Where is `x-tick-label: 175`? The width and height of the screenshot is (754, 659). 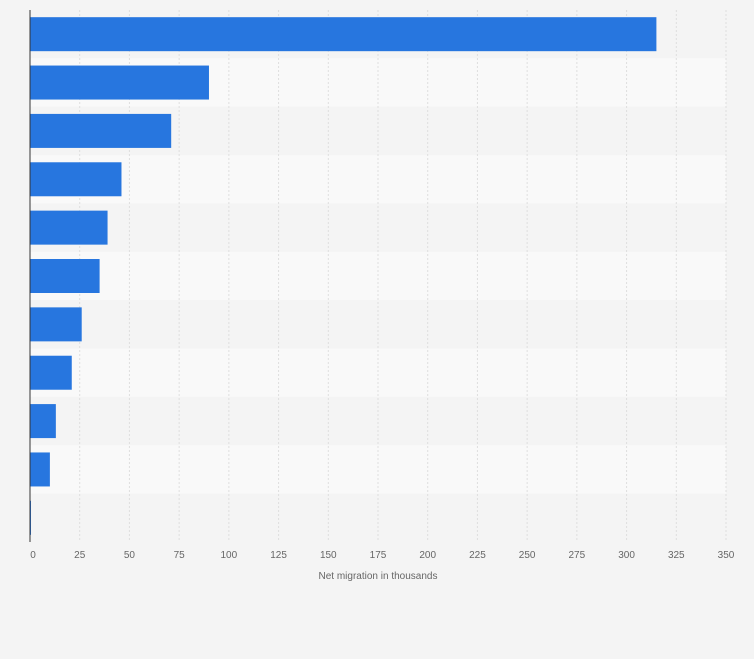
x-tick-label: 175 is located at coordinates (378, 555).